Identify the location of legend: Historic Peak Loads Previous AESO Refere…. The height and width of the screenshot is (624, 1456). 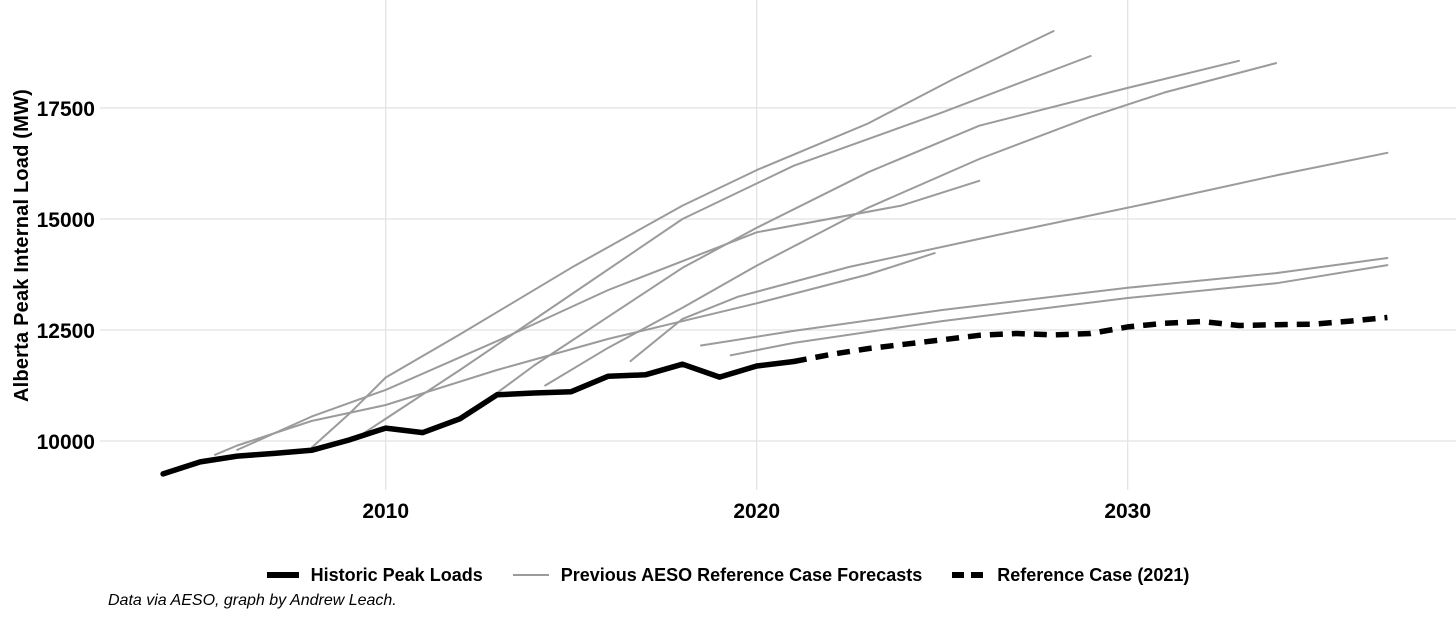
(728, 575).